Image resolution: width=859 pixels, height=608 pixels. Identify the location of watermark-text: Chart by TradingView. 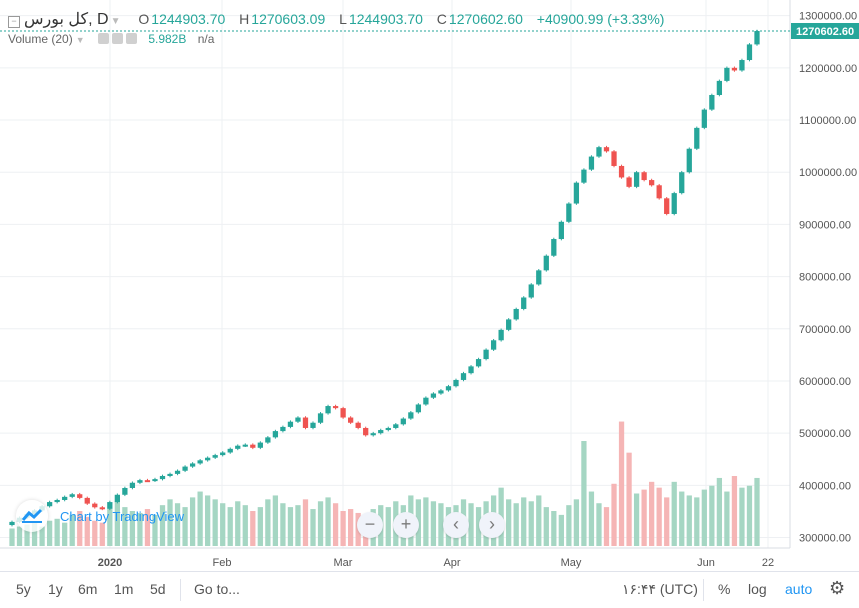
(122, 516).